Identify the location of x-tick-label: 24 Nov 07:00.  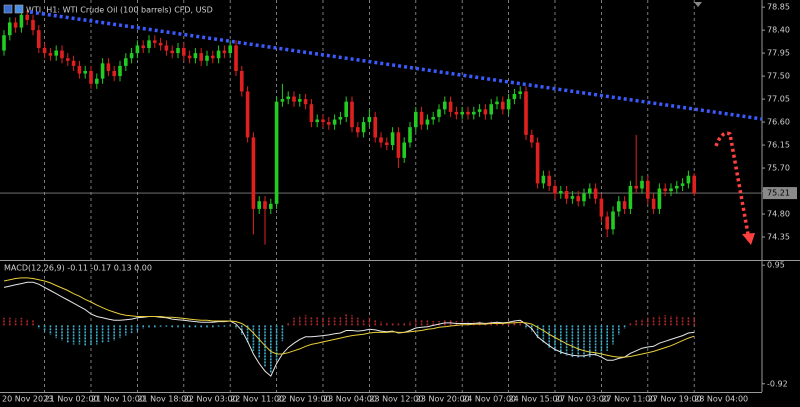
(489, 399).